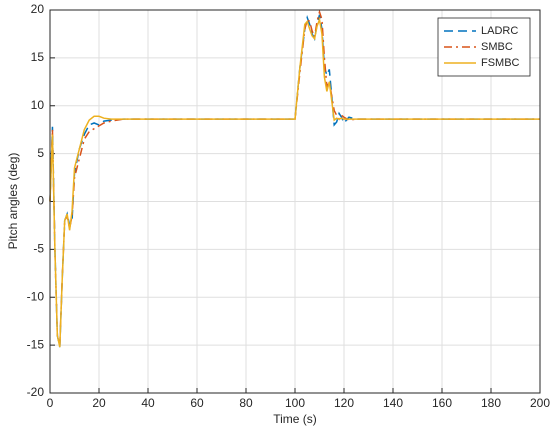 The image size is (550, 433). I want to click on x-tick-label: 140, so click(393, 403).